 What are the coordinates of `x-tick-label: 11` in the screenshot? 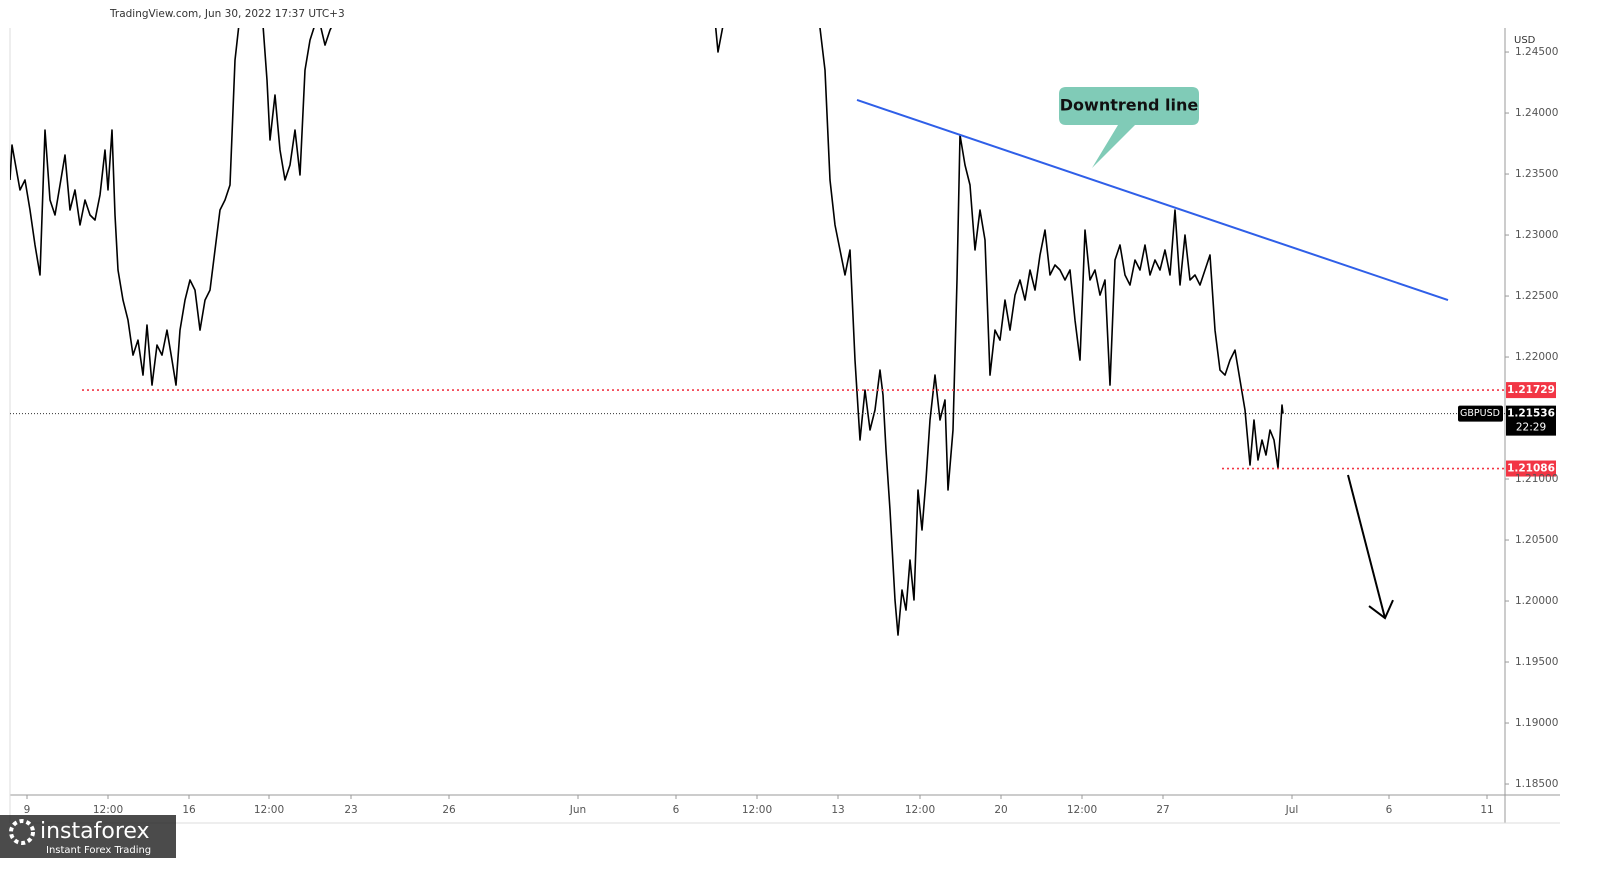 It's located at (1486, 810).